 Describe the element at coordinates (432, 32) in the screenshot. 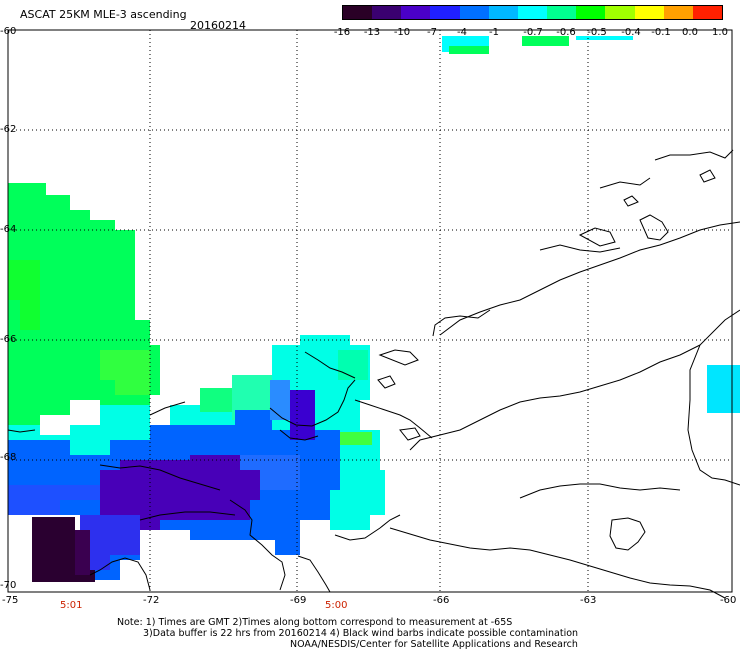

I see `colorbar-label: -7` at that location.